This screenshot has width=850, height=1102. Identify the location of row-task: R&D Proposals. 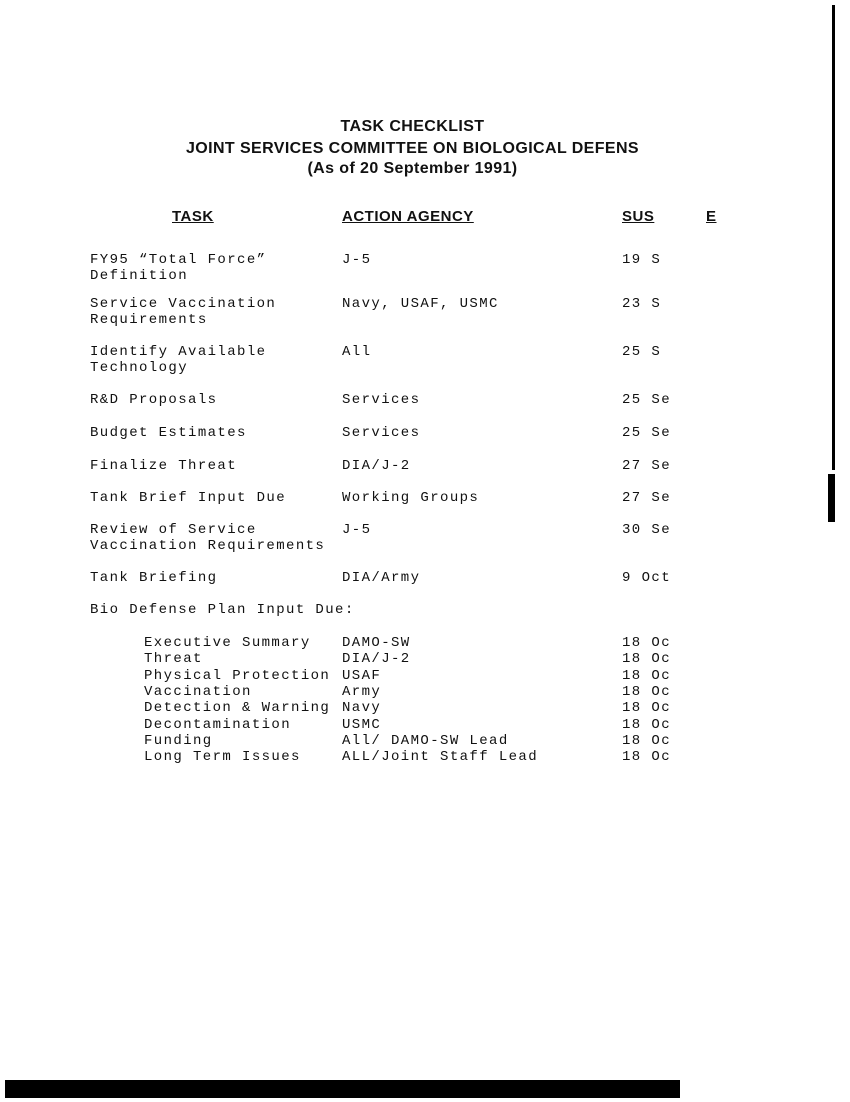
(154, 400).